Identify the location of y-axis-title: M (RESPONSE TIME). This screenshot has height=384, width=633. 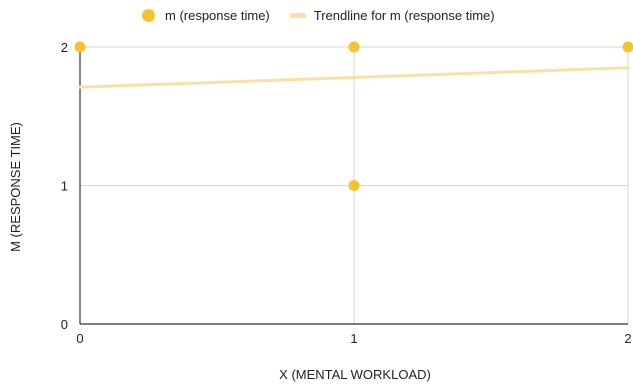
(15, 187).